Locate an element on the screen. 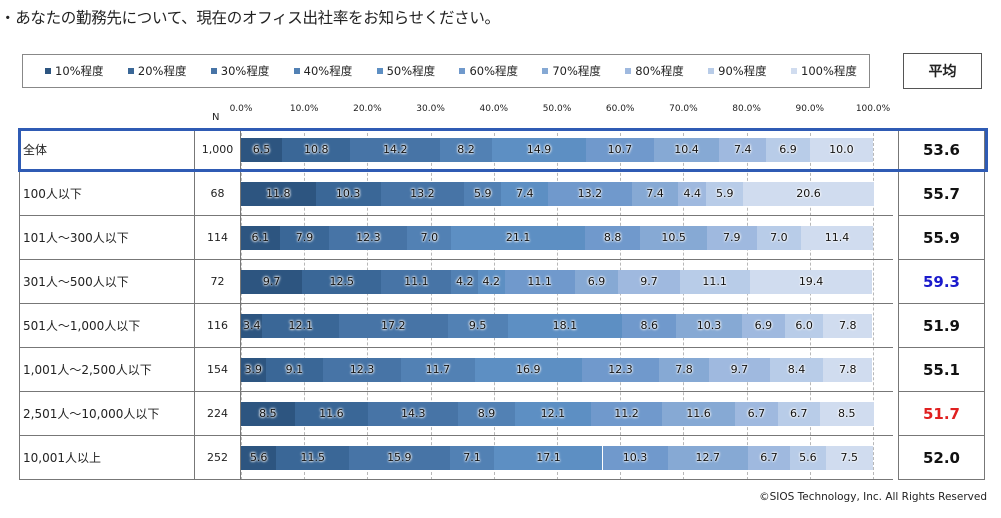 Image resolution: width=1001 pixels, height=518 pixels. bar-data-label: 11.2 is located at coordinates (626, 413).